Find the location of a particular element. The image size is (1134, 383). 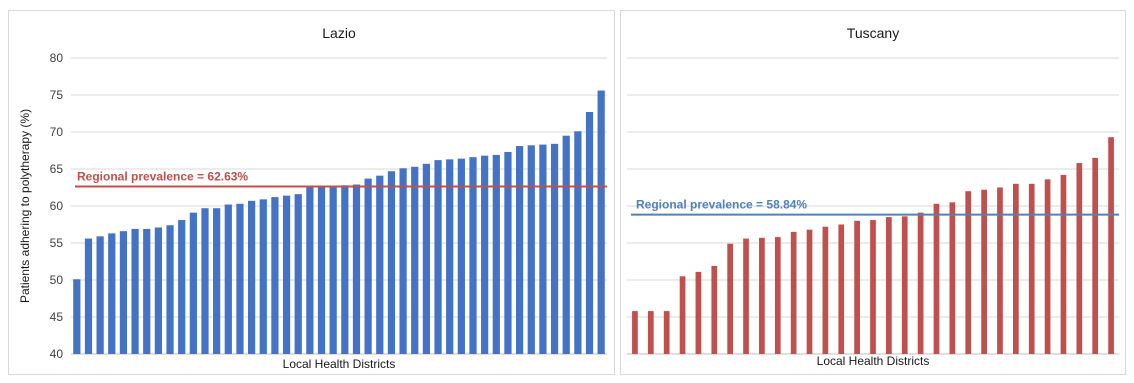

y-tick-label: 40 is located at coordinates (57, 354).